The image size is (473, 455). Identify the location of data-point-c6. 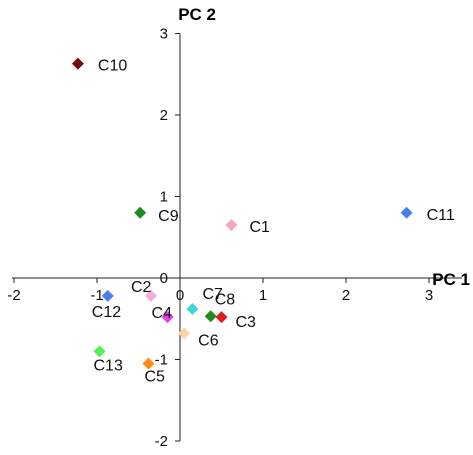
(184, 333).